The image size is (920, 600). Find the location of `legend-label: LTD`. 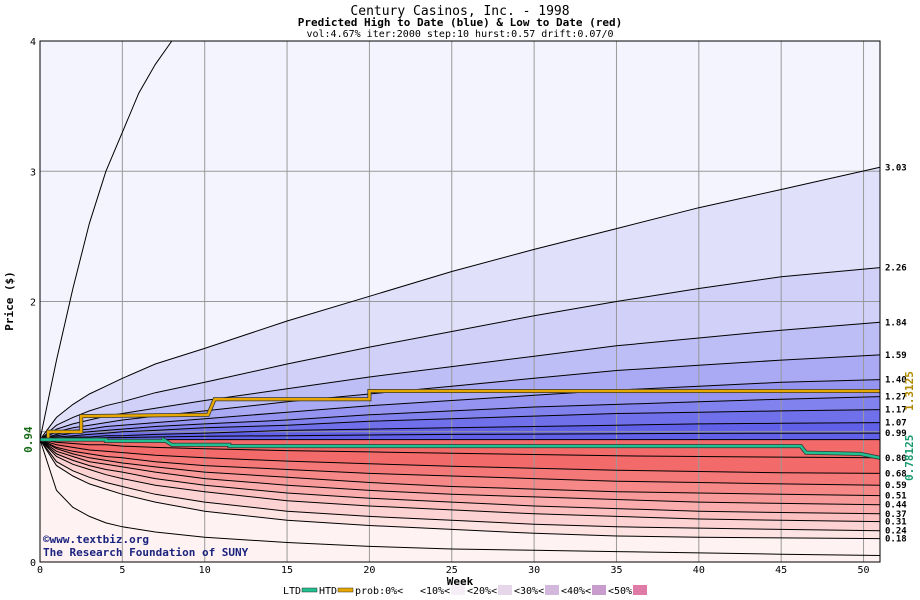

legend-label: LTD is located at coordinates (292, 591).